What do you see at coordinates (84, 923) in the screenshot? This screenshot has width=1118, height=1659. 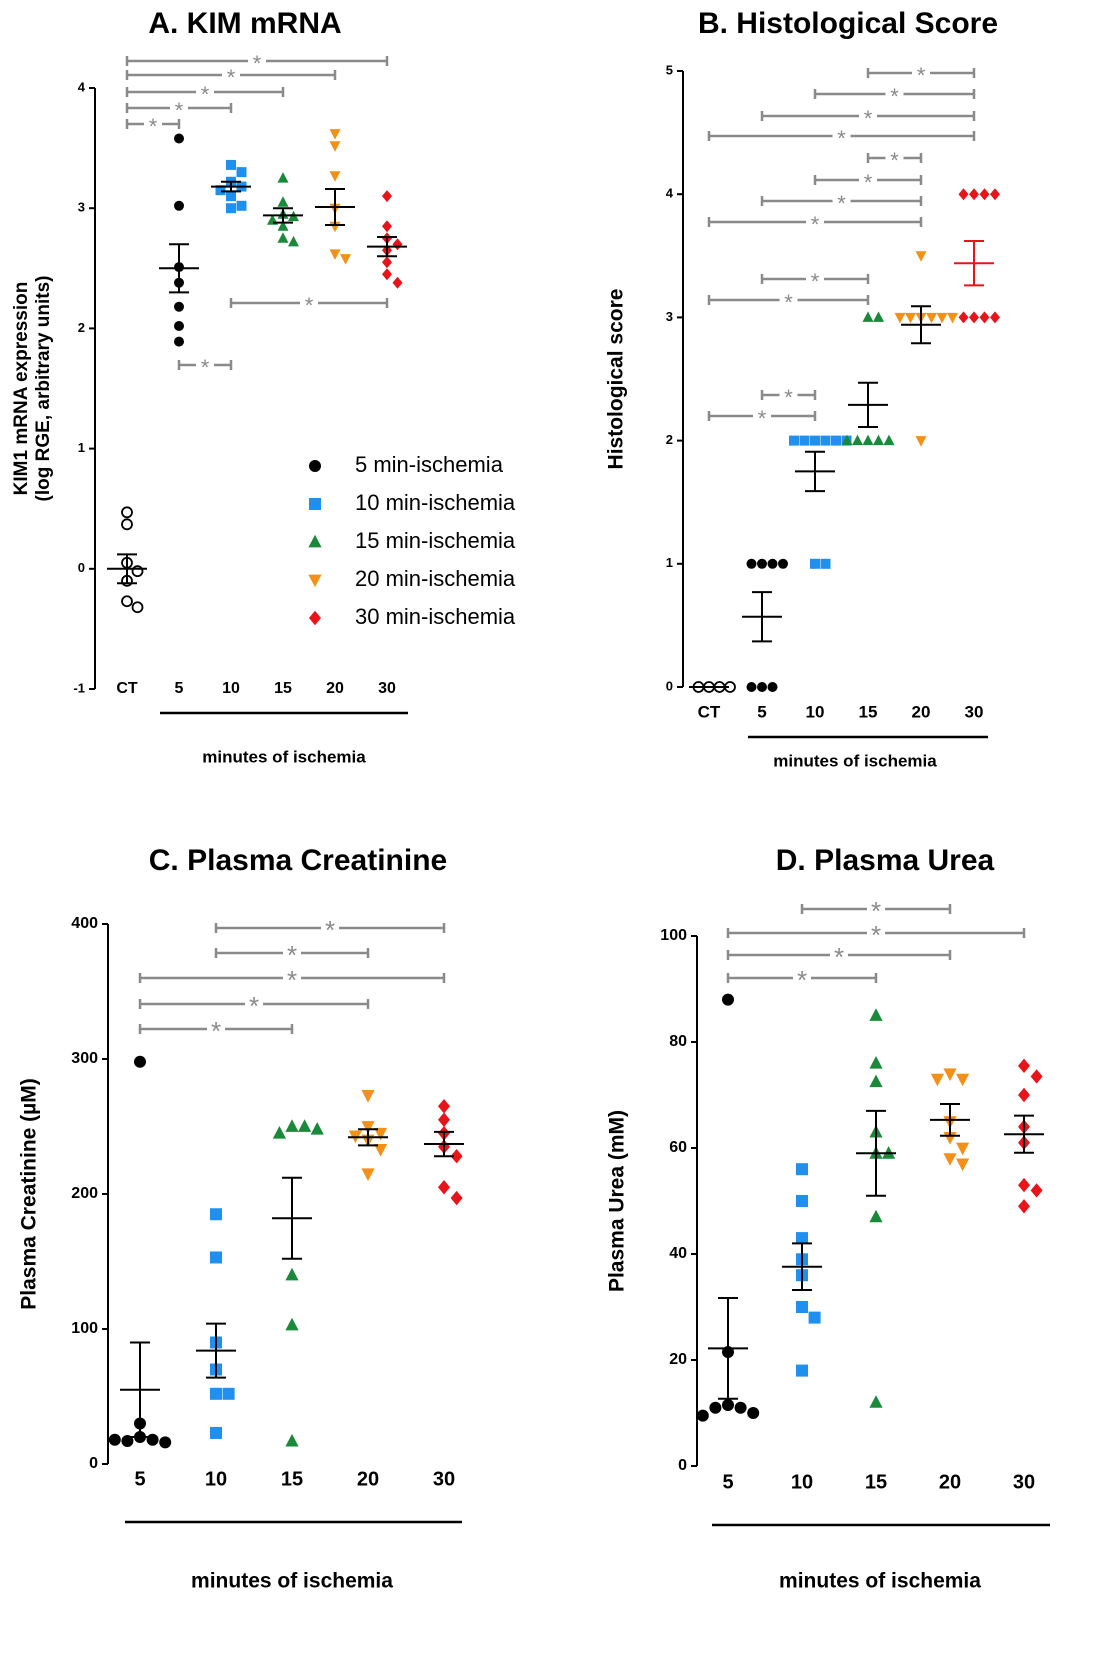 I see `y-tick-label: 400` at bounding box center [84, 923].